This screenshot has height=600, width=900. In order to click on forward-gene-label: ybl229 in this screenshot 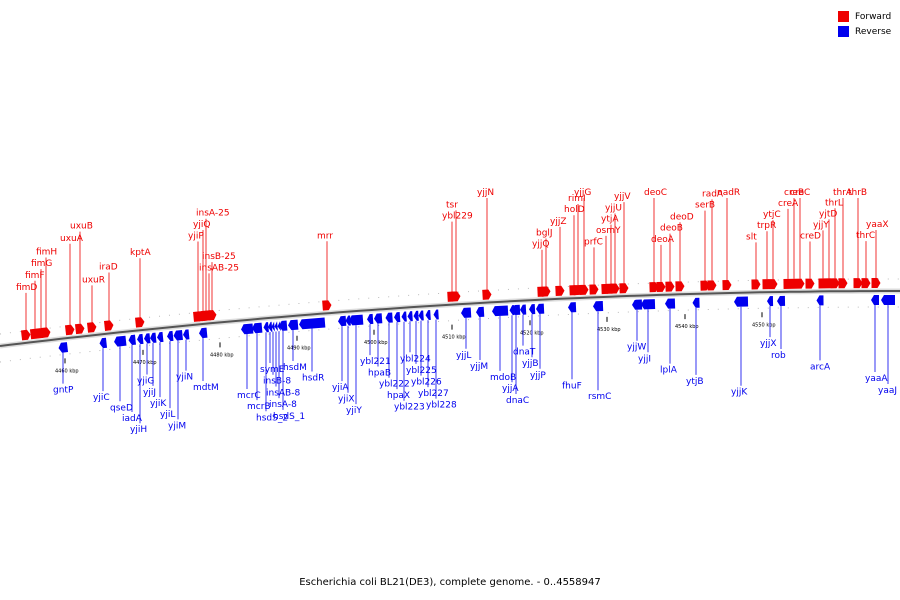, I will do `click(457, 217)`.